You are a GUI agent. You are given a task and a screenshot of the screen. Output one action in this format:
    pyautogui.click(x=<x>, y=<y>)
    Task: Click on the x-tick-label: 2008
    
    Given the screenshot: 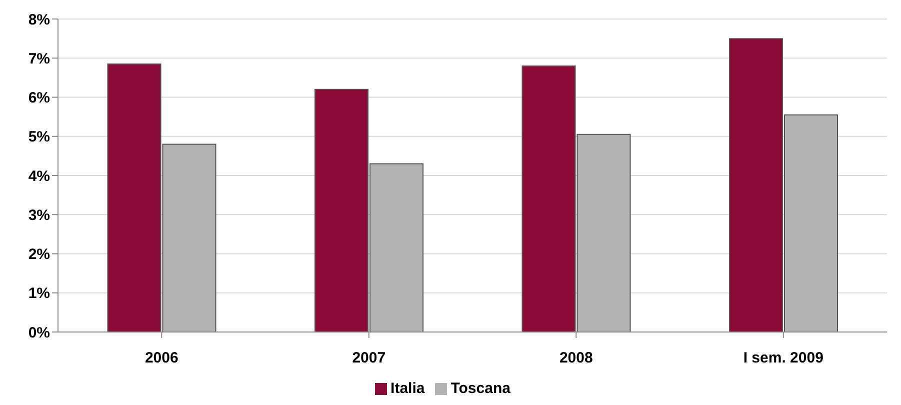 What is the action you would take?
    pyautogui.click(x=576, y=358)
    